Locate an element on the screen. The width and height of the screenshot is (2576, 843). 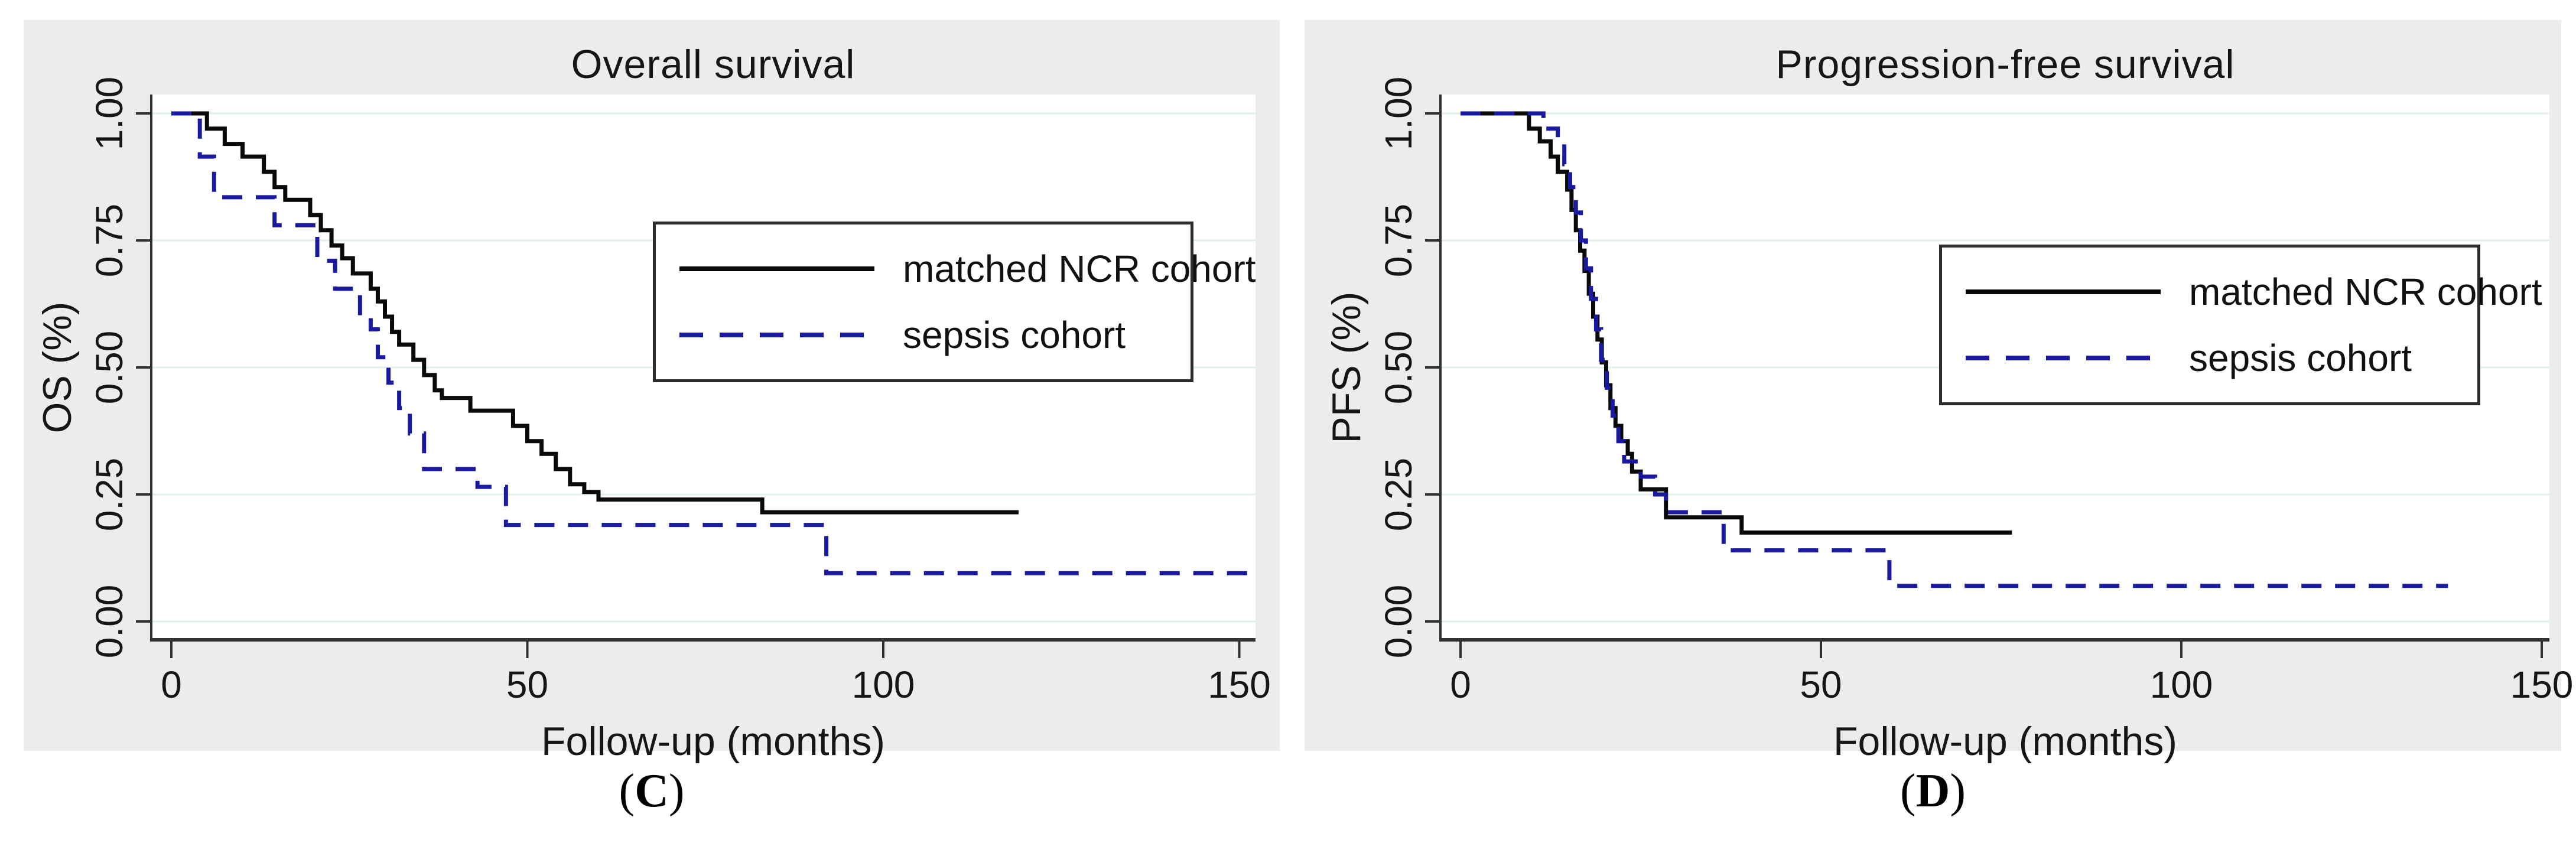
caption-d-close-paren: ) is located at coordinates (1958, 791).